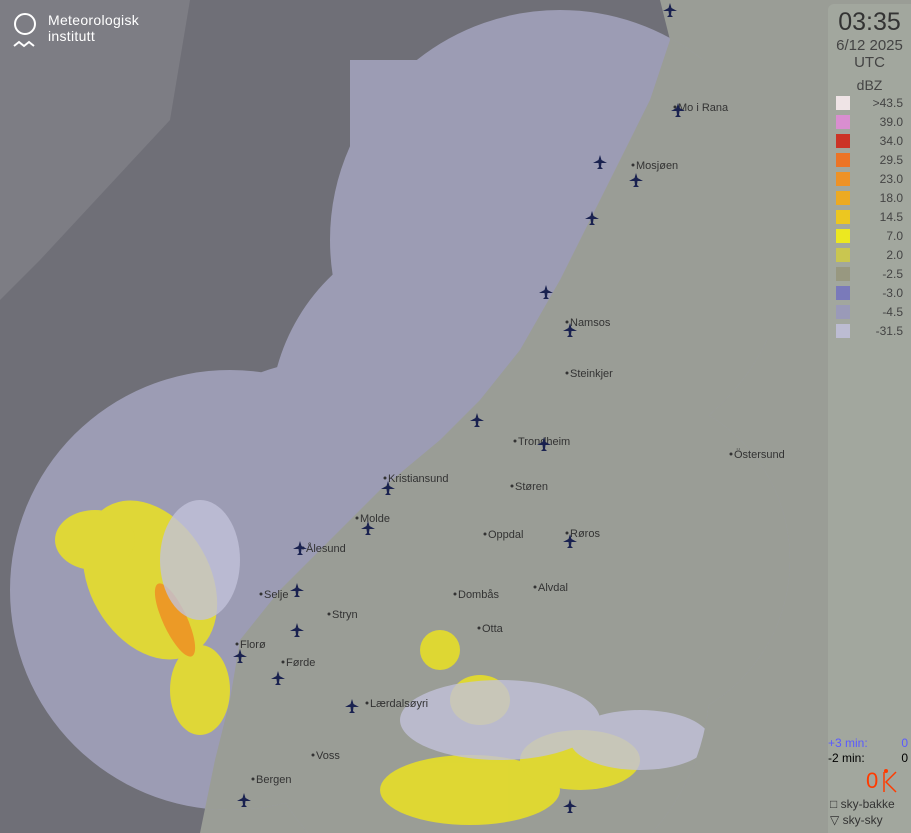  What do you see at coordinates (869, 102) in the screenshot?
I see `legend-item: >43.5` at bounding box center [869, 102].